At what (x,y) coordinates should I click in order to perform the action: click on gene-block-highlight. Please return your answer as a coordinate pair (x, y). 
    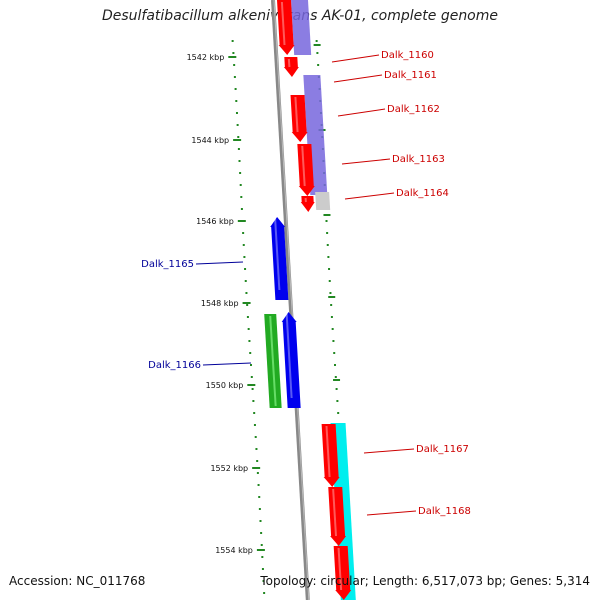
    Looking at the image, I should click on (273, 361).